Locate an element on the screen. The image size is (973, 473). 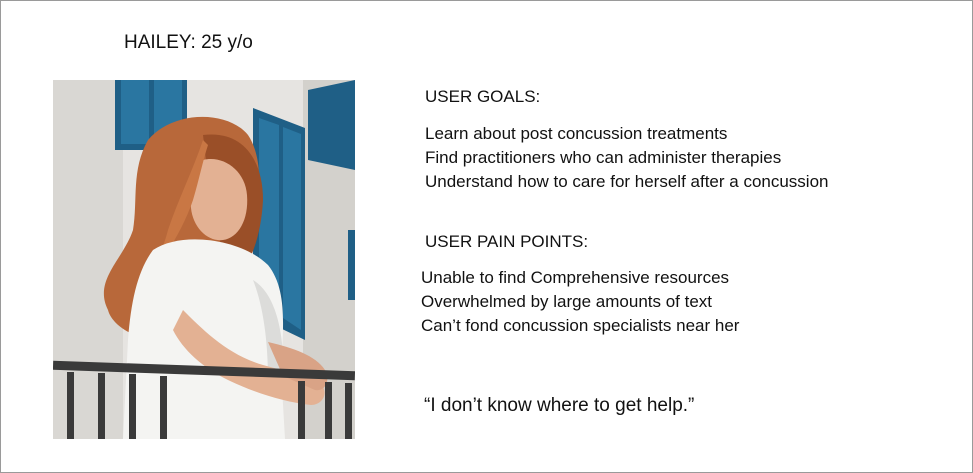
user-pain-points-heading: USER PAIN POINTS: is located at coordinates (507, 241).